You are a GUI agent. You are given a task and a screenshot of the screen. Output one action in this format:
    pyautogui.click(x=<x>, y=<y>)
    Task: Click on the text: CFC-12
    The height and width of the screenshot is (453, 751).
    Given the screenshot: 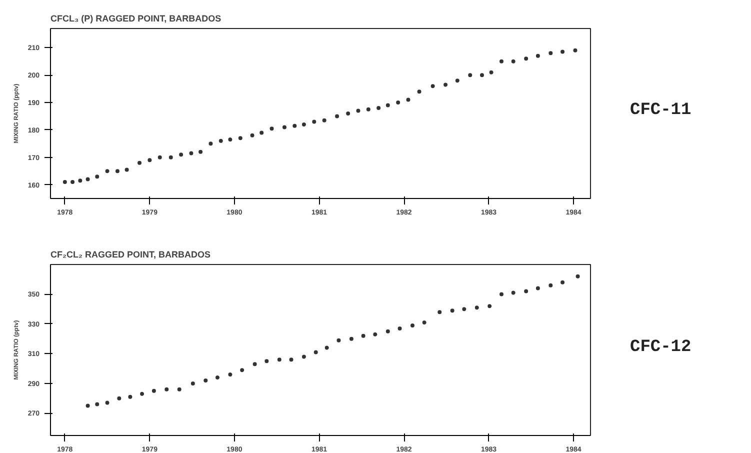 What is the action you would take?
    pyautogui.click(x=661, y=348)
    